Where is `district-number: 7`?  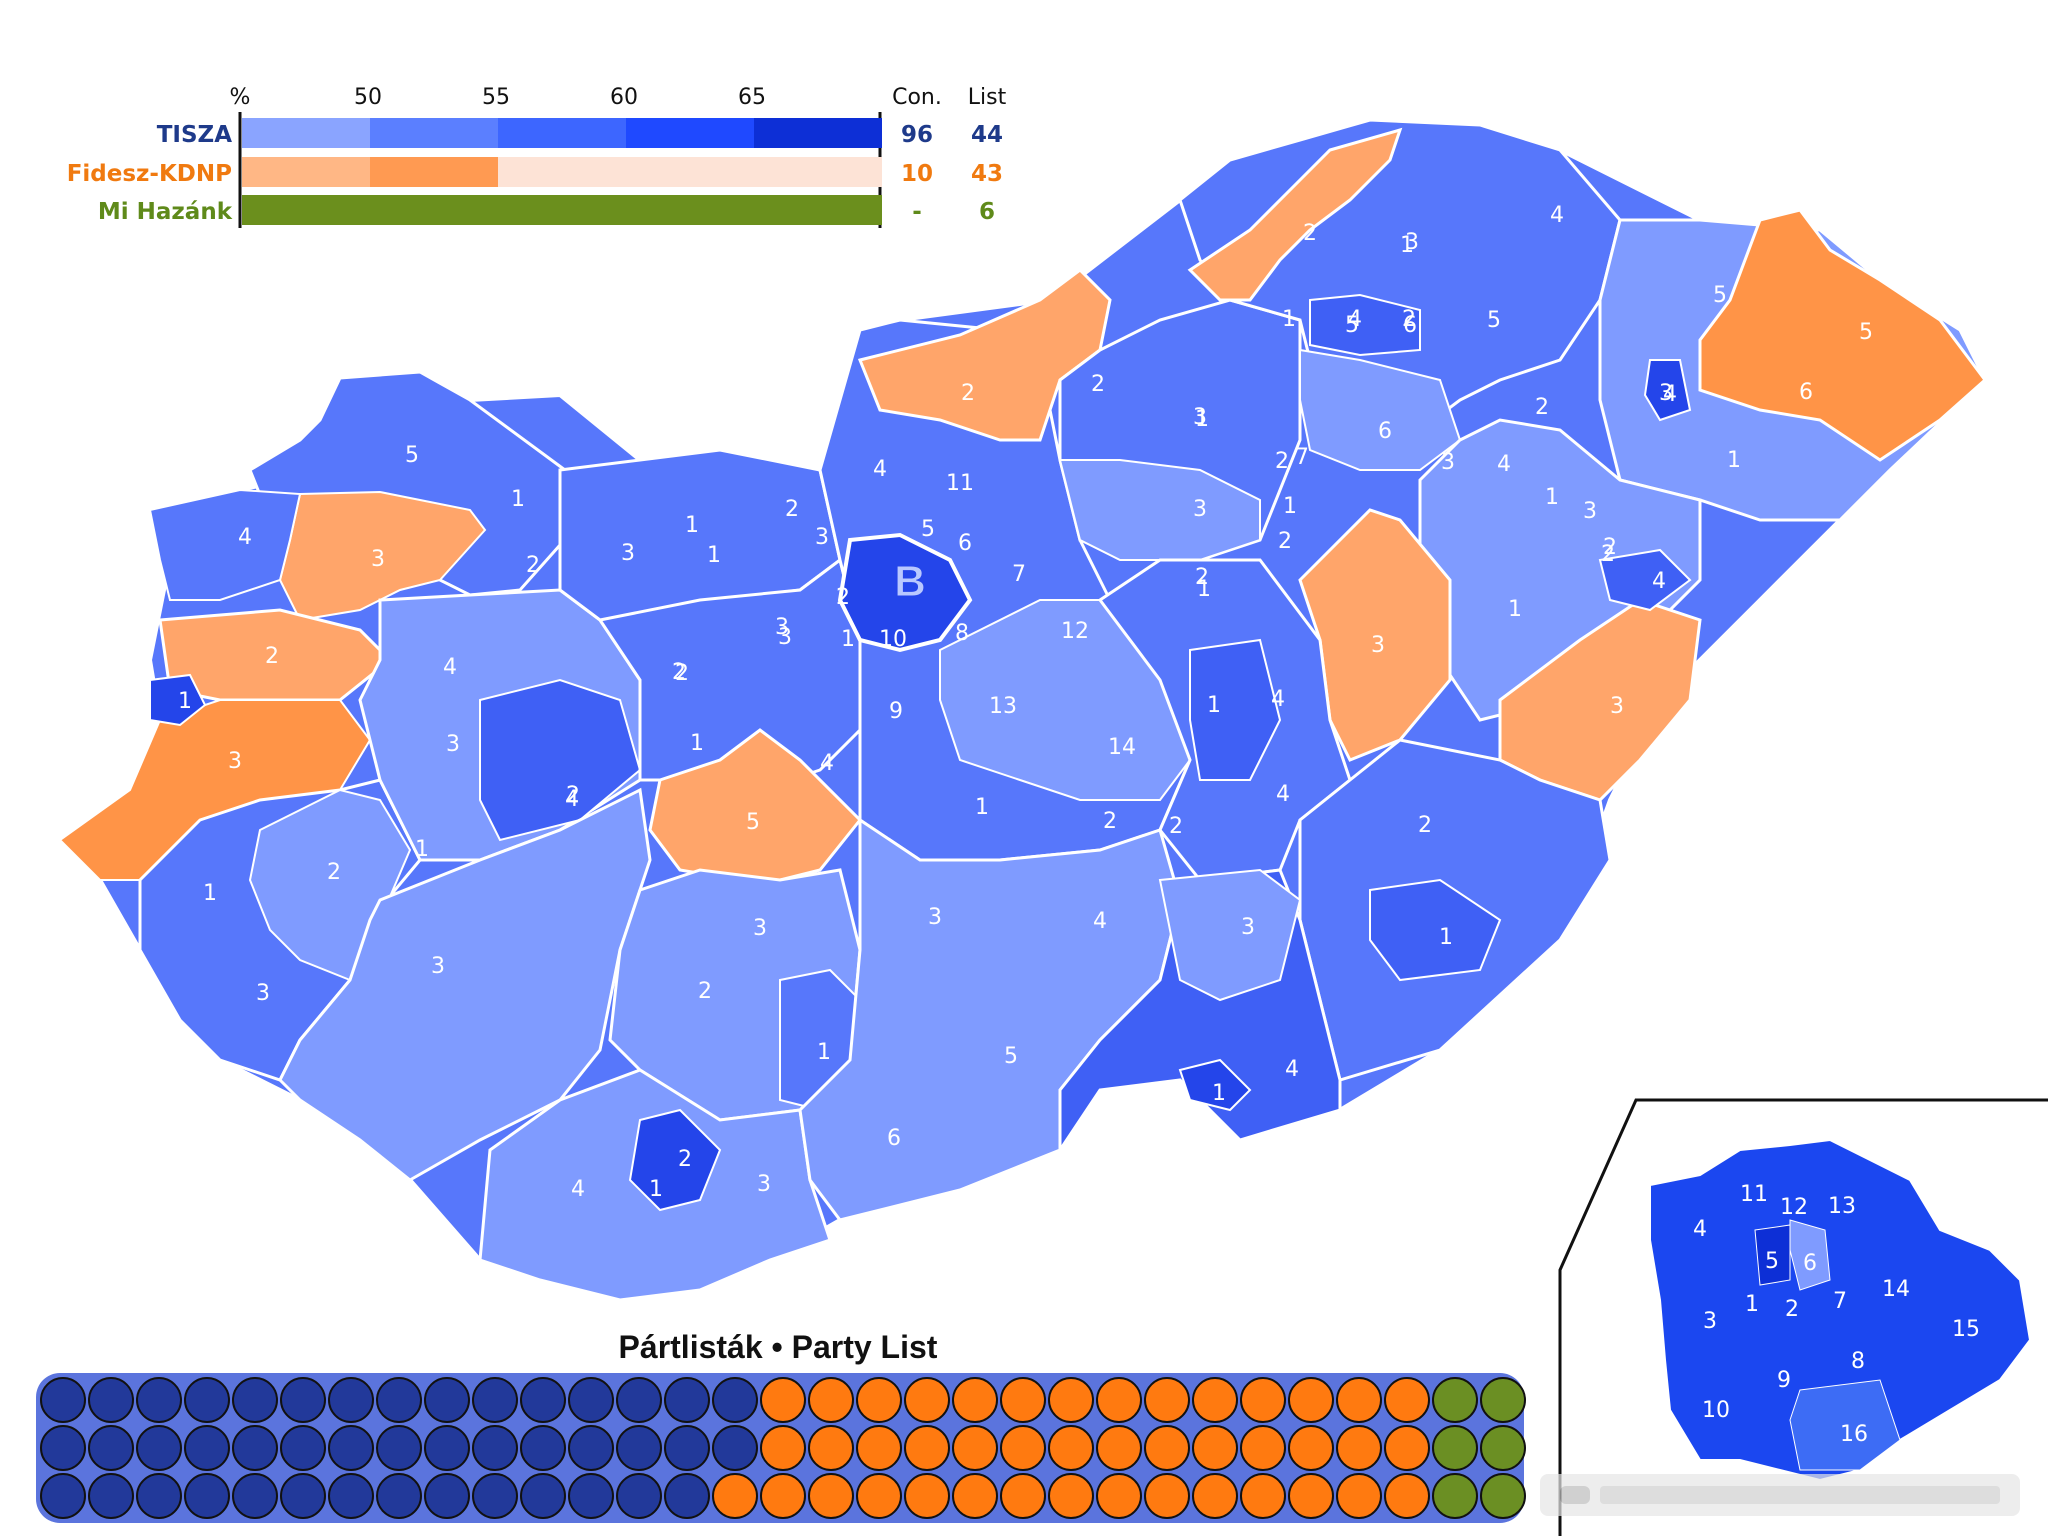 district-number: 7 is located at coordinates (1019, 574).